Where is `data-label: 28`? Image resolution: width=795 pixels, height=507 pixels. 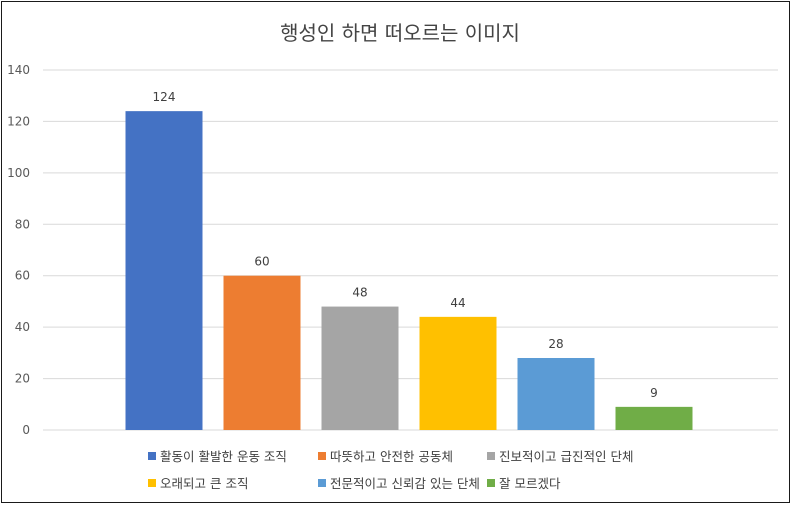 data-label: 28 is located at coordinates (555, 344).